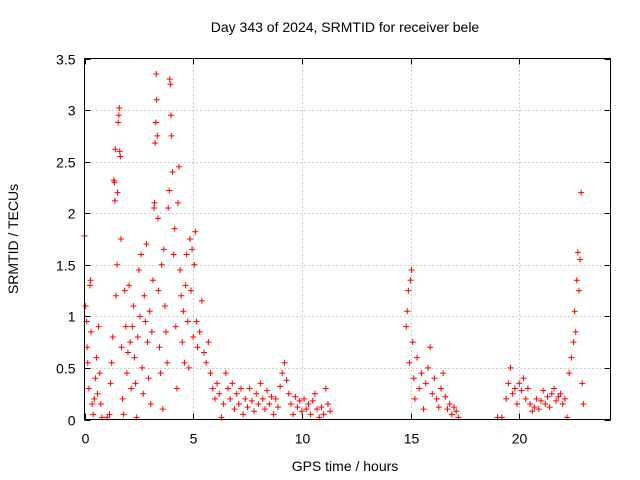  I want to click on x-tick-label: 0, so click(86, 439).